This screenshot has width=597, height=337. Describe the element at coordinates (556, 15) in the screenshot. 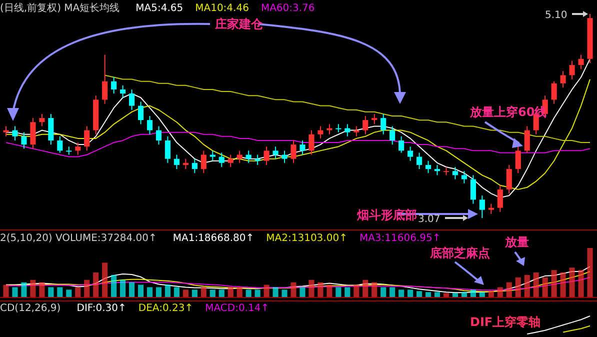

I see `annotation: 5.10` at that location.